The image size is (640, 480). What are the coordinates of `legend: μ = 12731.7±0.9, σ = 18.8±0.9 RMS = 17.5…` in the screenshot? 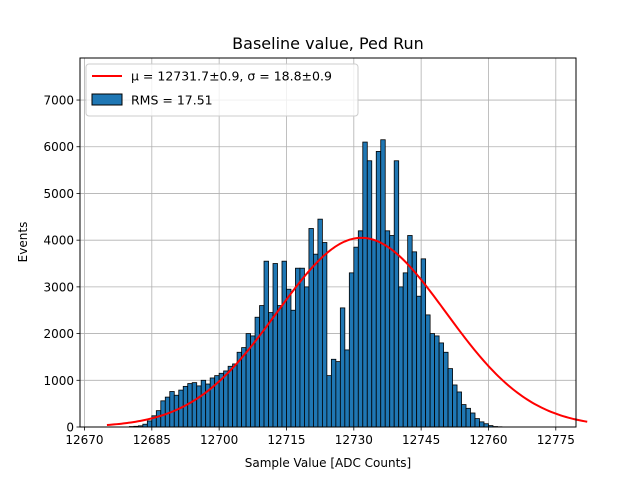 It's located at (222, 90).